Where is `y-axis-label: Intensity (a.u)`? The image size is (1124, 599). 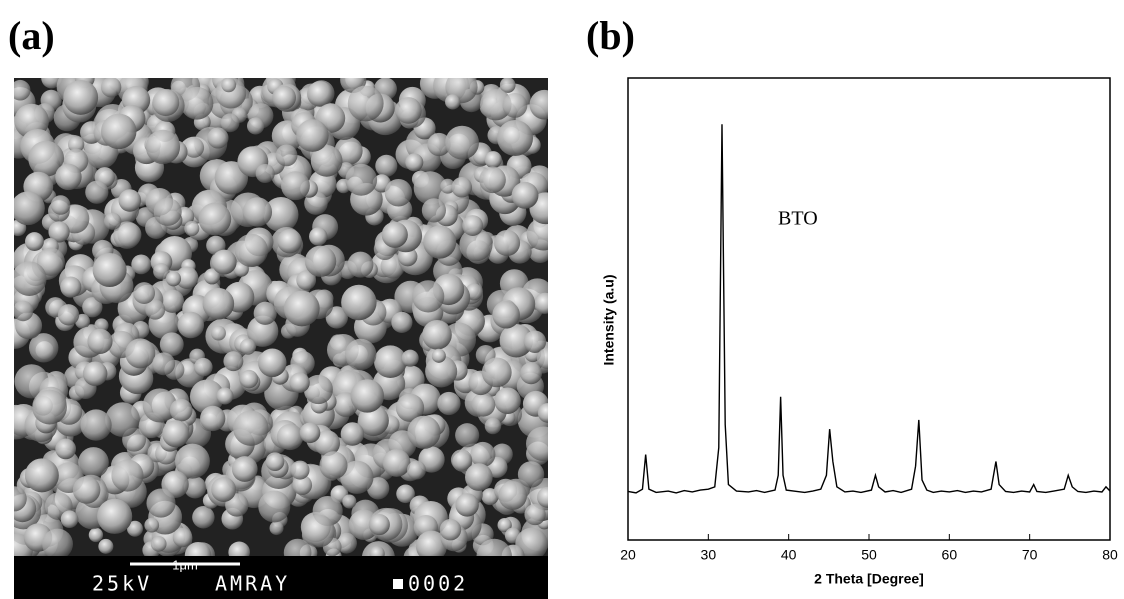
y-axis-label: Intensity (a.u) is located at coordinates (609, 319).